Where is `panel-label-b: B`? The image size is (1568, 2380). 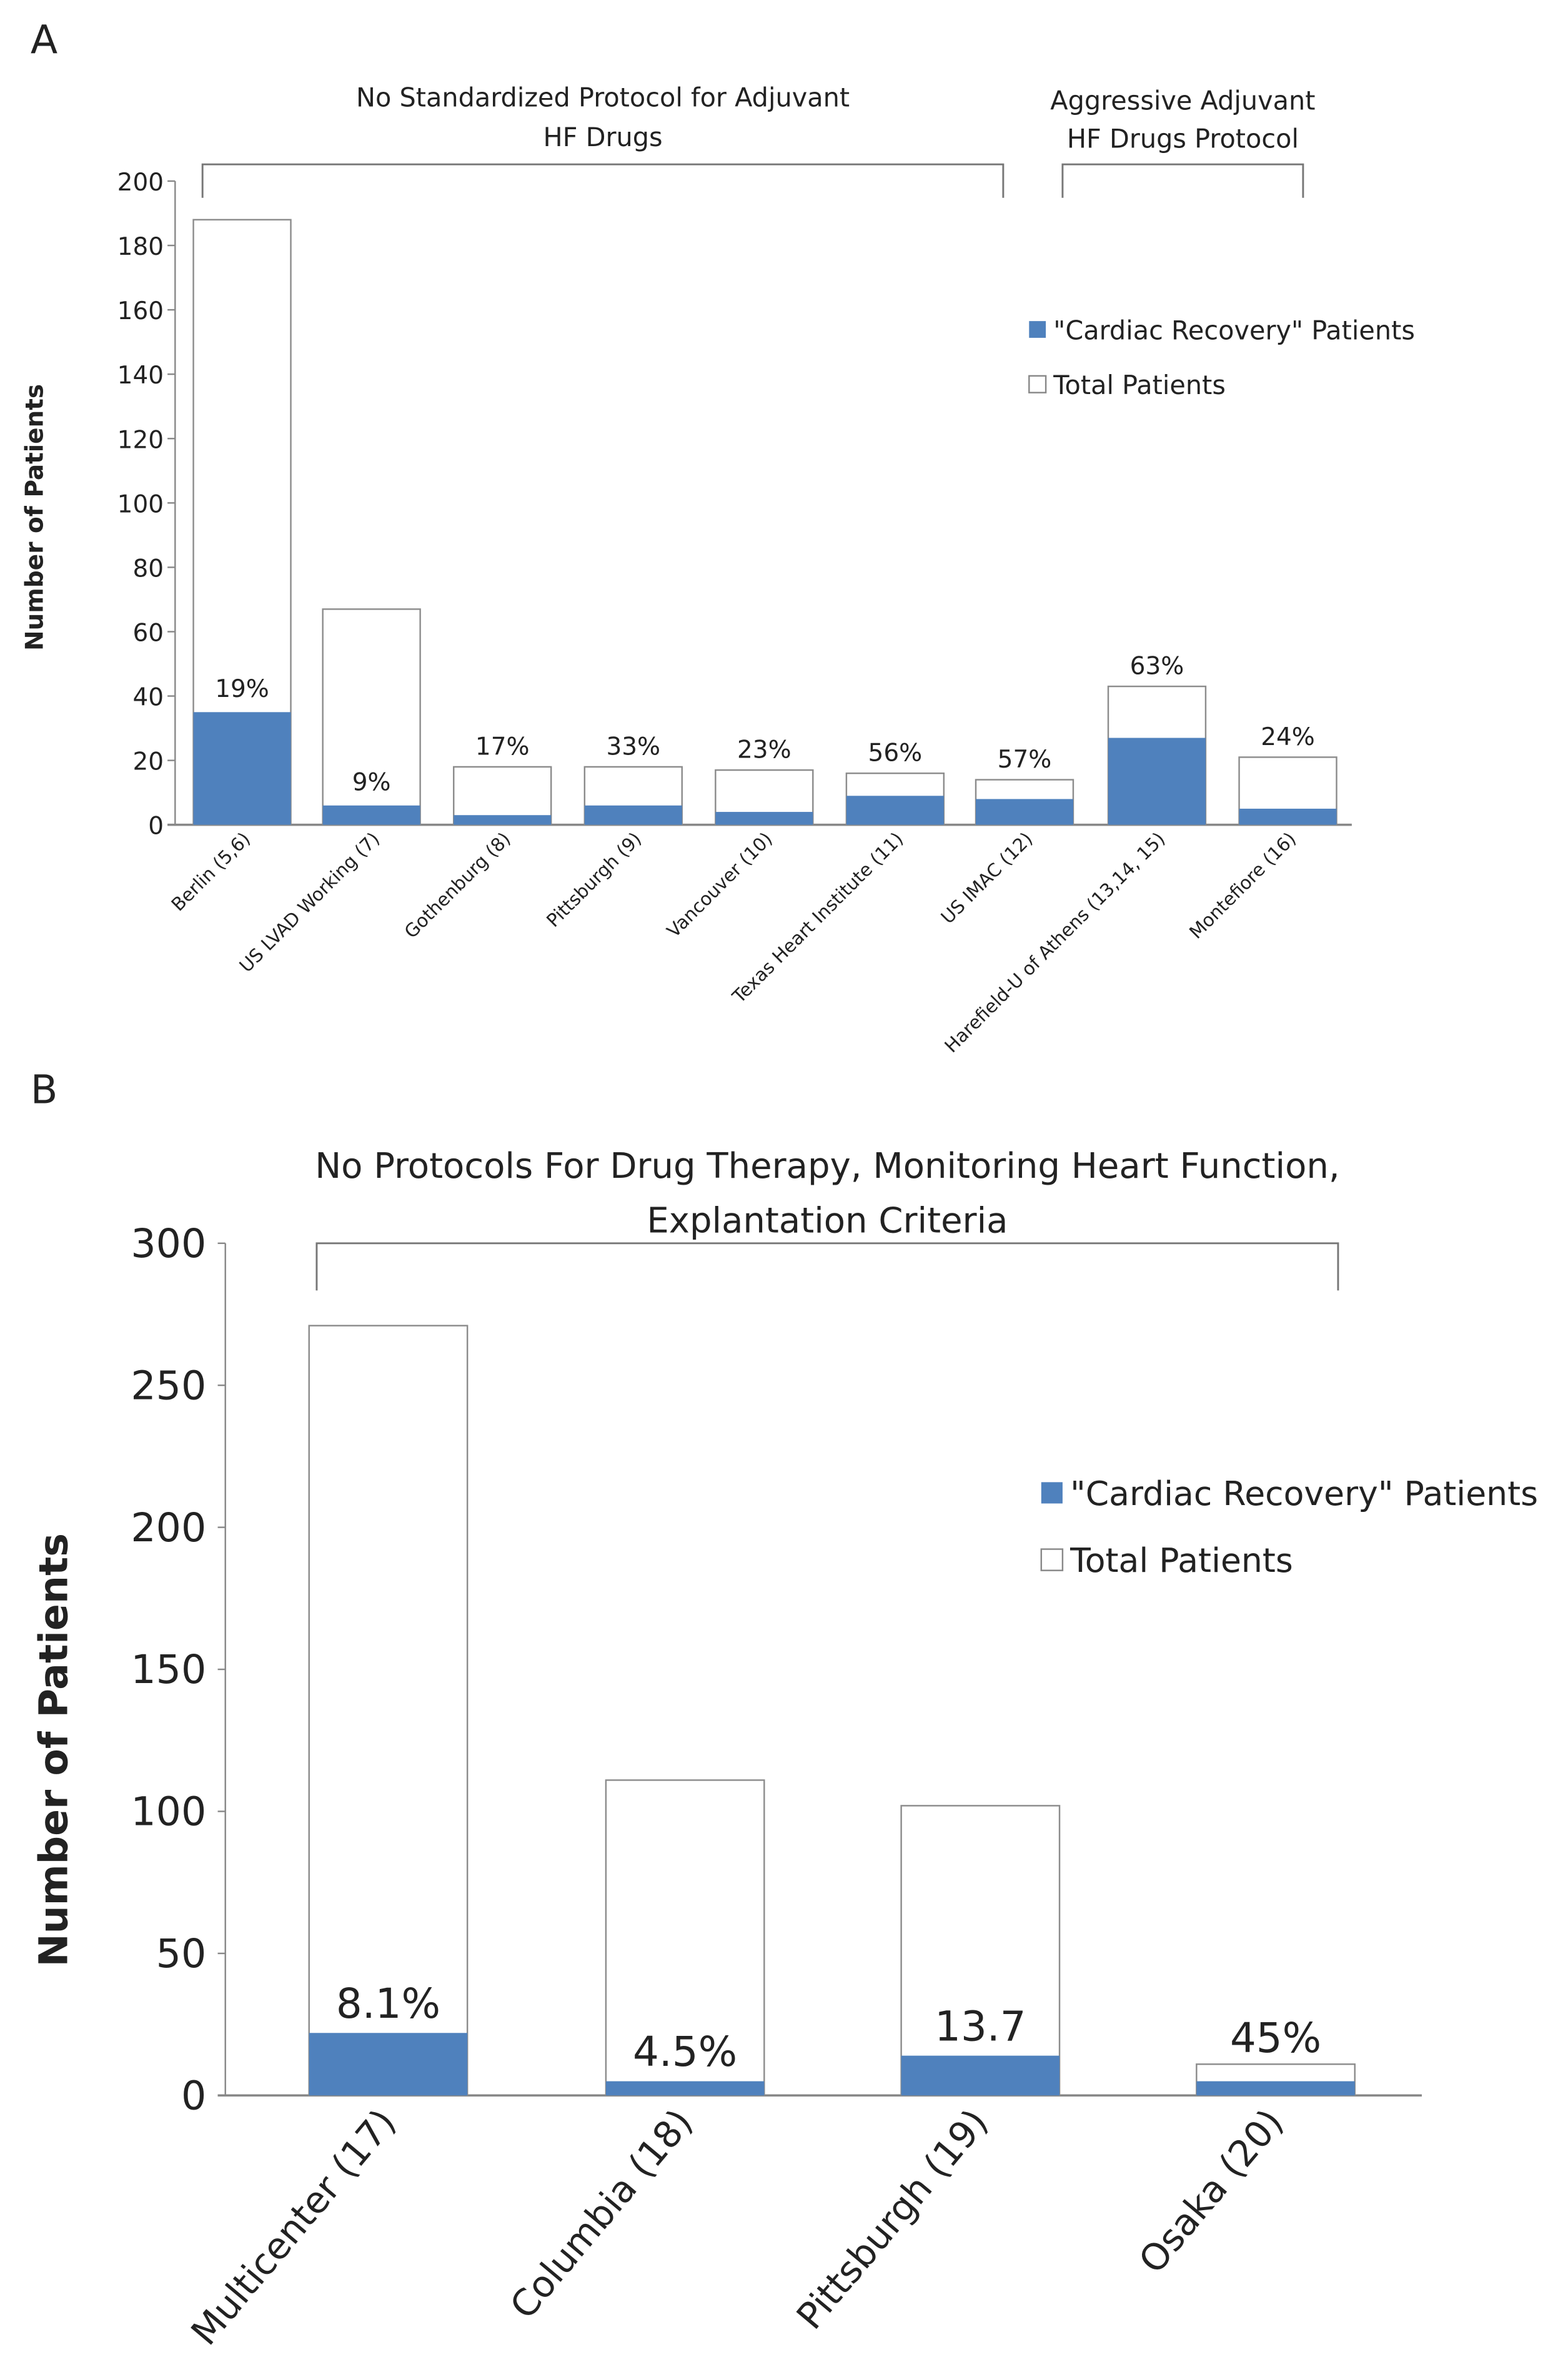
panel-label-b: B is located at coordinates (44, 1090).